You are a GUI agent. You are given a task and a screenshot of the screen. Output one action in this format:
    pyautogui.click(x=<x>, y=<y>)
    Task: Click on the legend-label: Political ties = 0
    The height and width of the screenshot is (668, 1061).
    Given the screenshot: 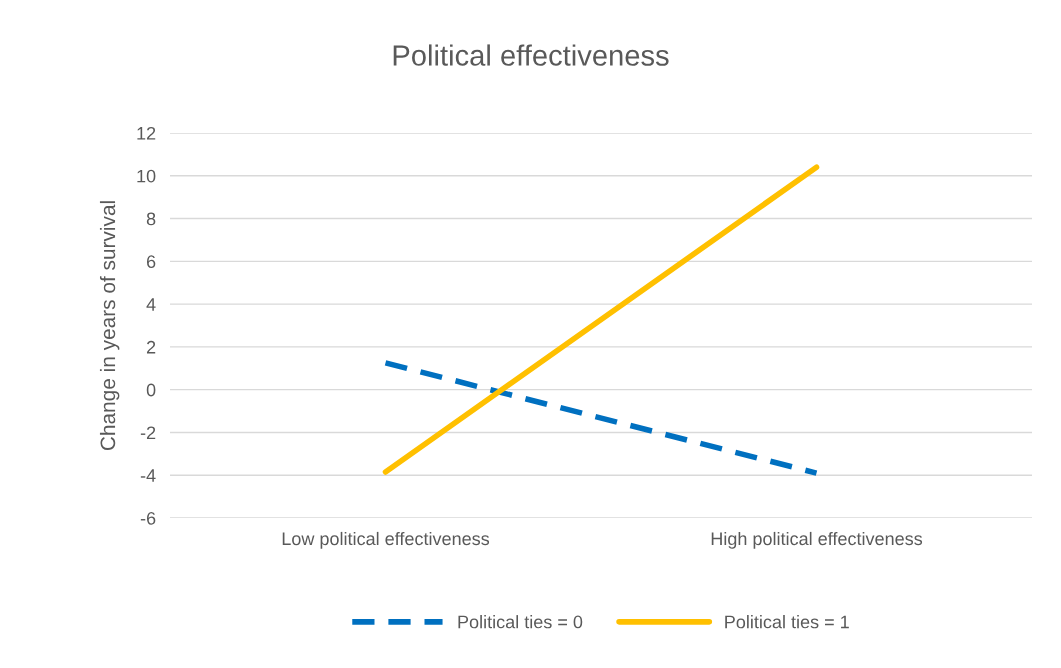 What is the action you would take?
    pyautogui.click(x=520, y=622)
    